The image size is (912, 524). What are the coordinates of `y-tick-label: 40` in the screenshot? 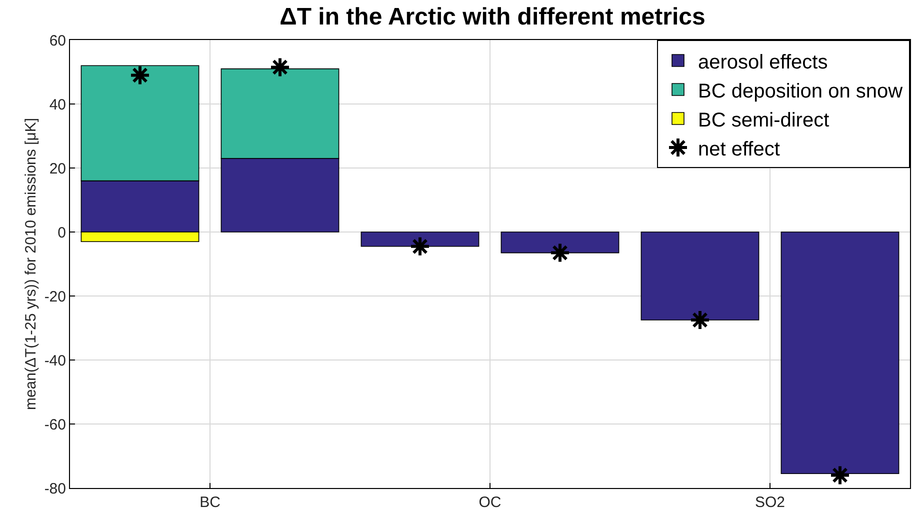 It's located at (57, 105).